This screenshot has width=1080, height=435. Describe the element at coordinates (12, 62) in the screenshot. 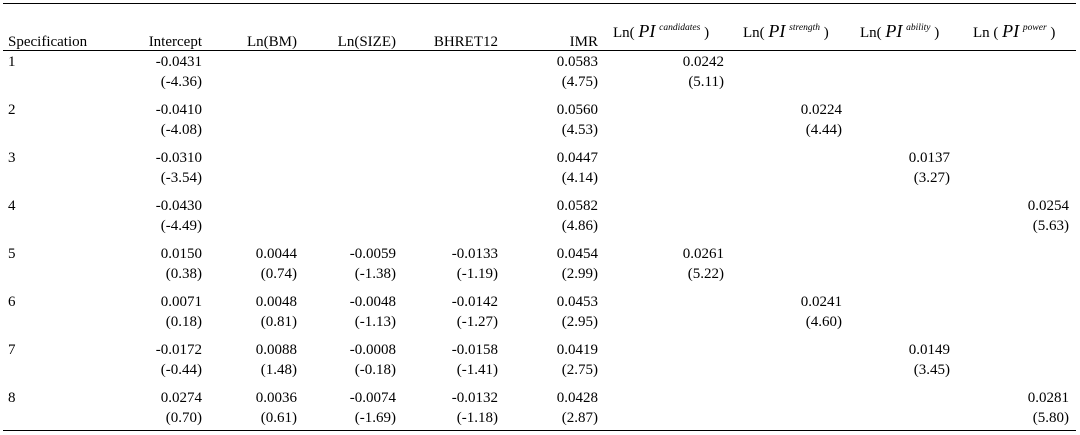

I see `row-spec: 1` at that location.